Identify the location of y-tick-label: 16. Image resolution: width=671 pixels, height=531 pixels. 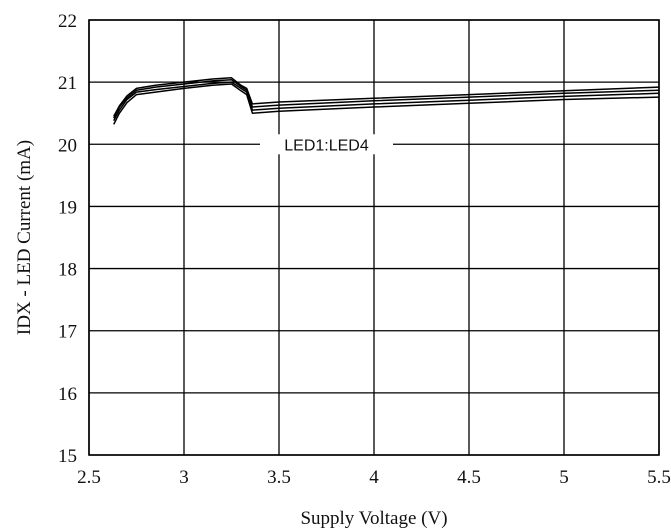
(67, 394).